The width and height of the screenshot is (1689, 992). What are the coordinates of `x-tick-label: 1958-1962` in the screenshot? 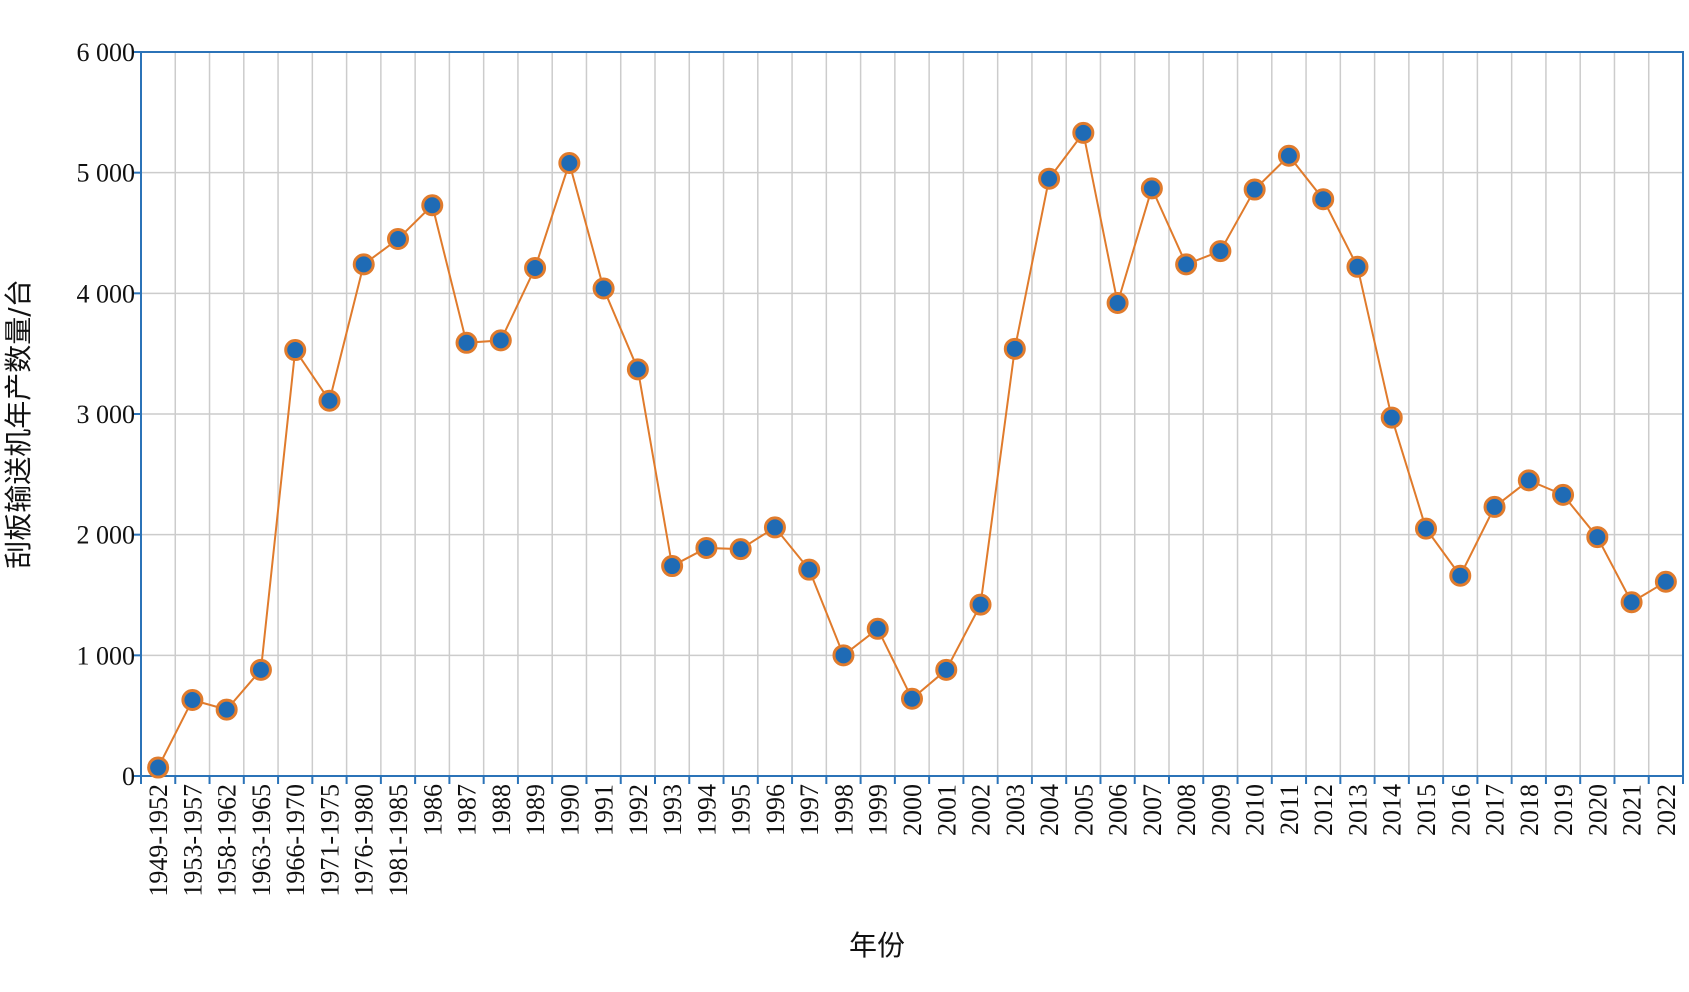 It's located at (227, 840).